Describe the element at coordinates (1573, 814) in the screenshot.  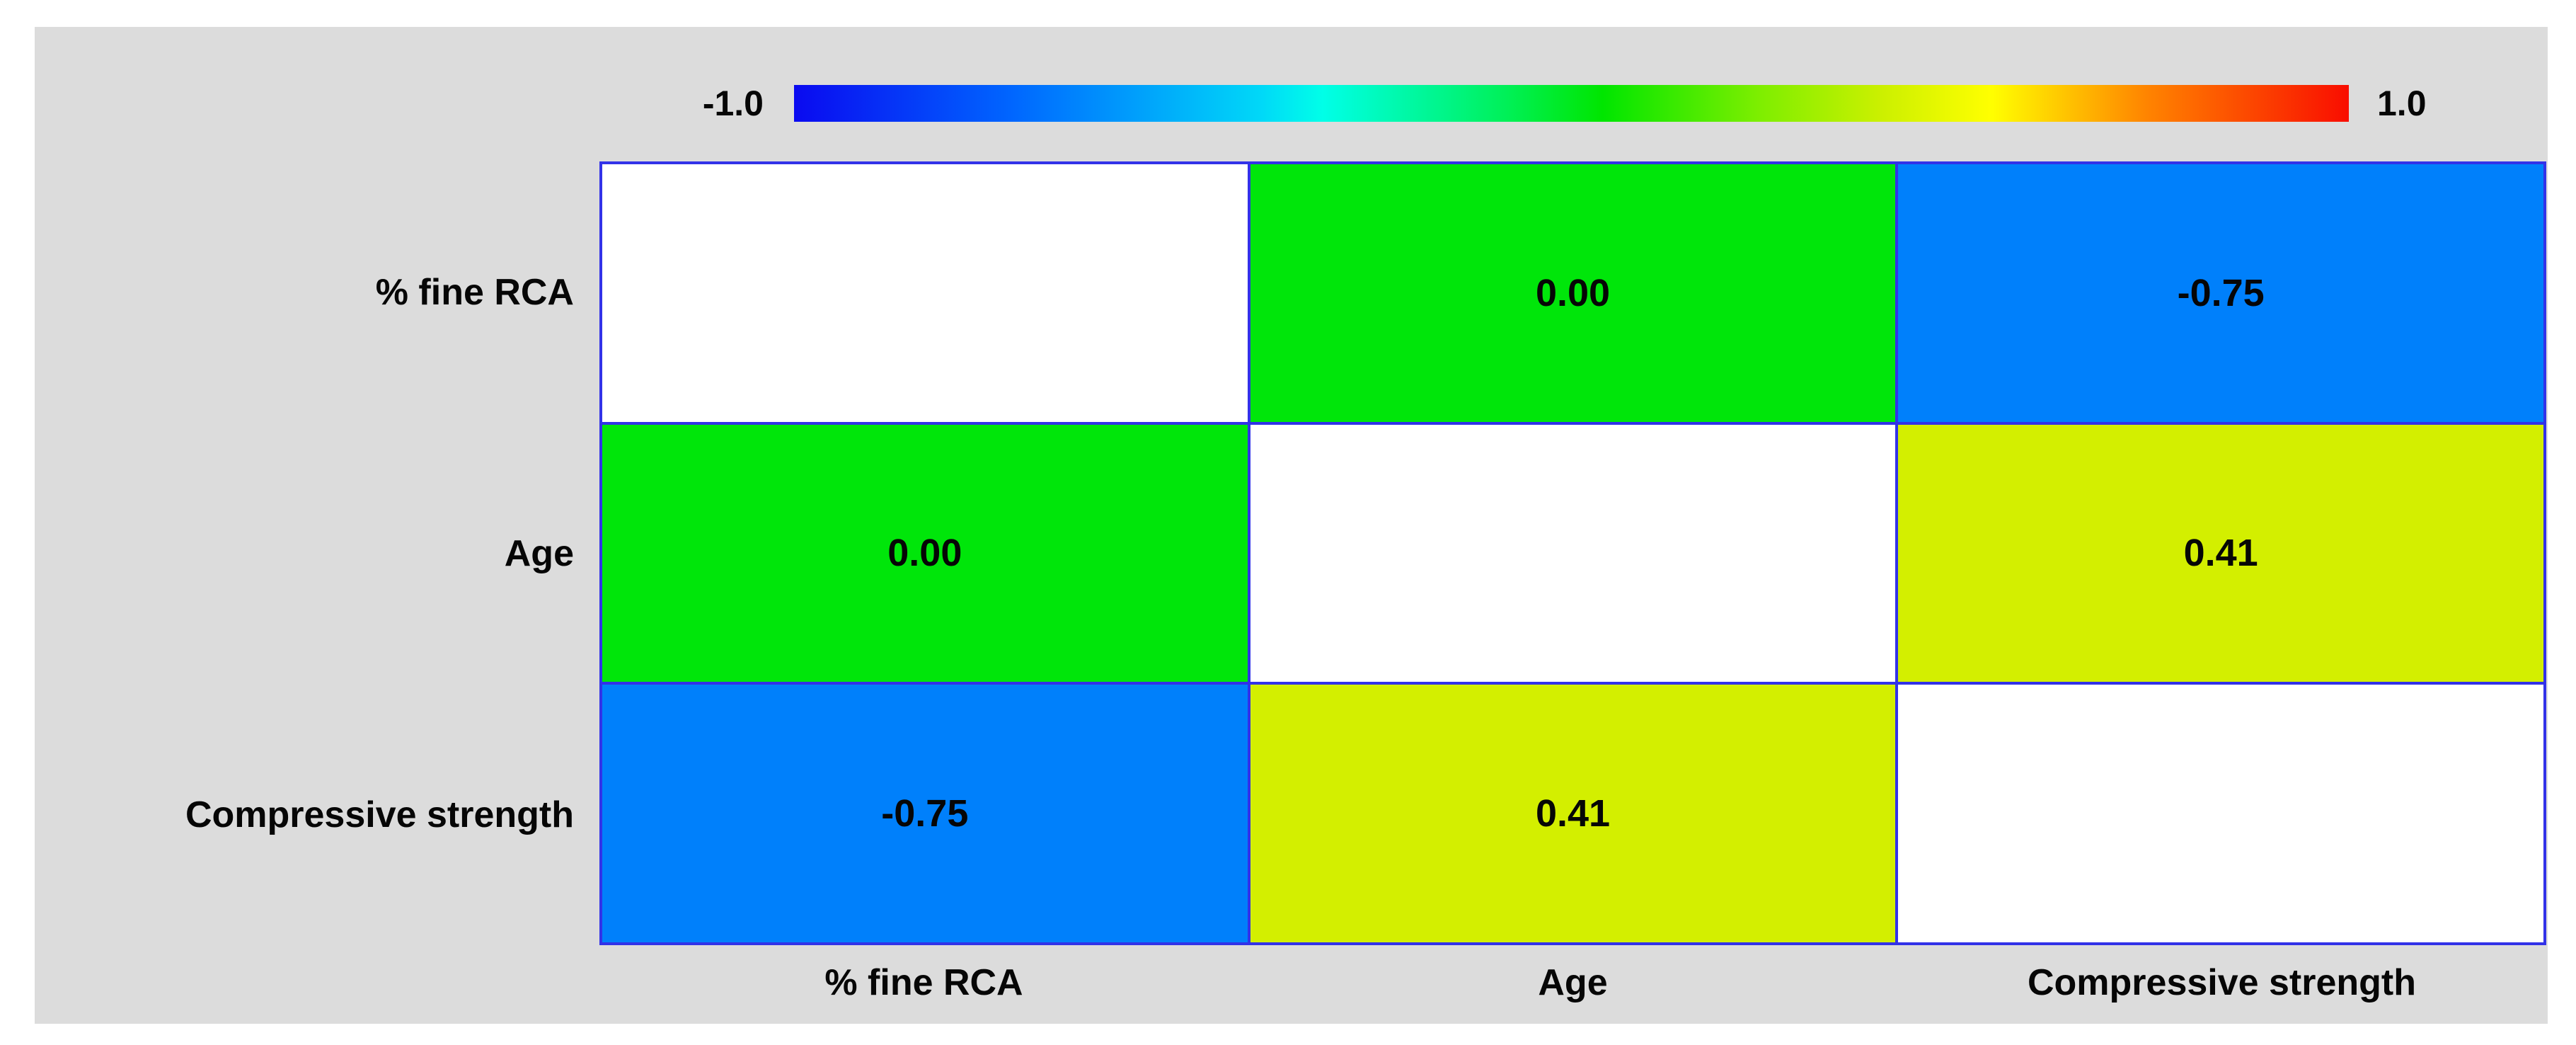
I see `matrix-cell-r2c1: 0.41` at that location.